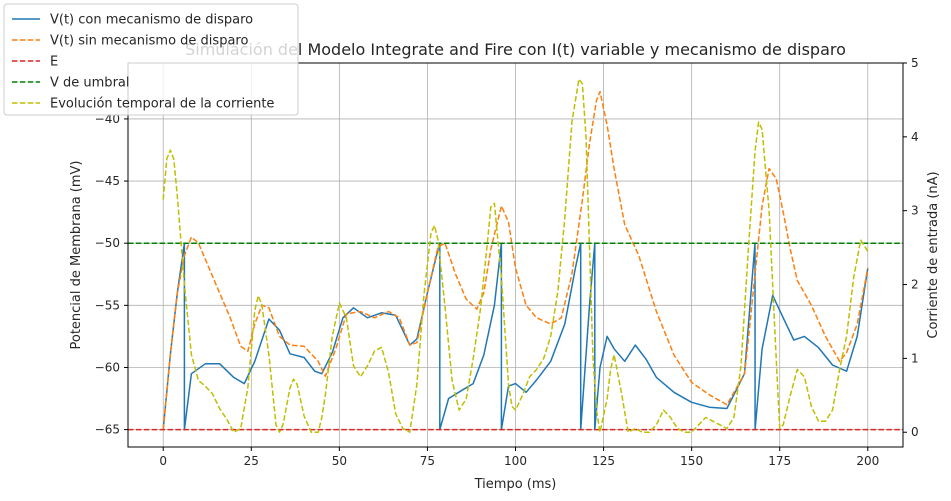 The height and width of the screenshot is (501, 951). Describe the element at coordinates (162, 104) in the screenshot. I see `legend-label: Evolución temporal de la corriente` at that location.